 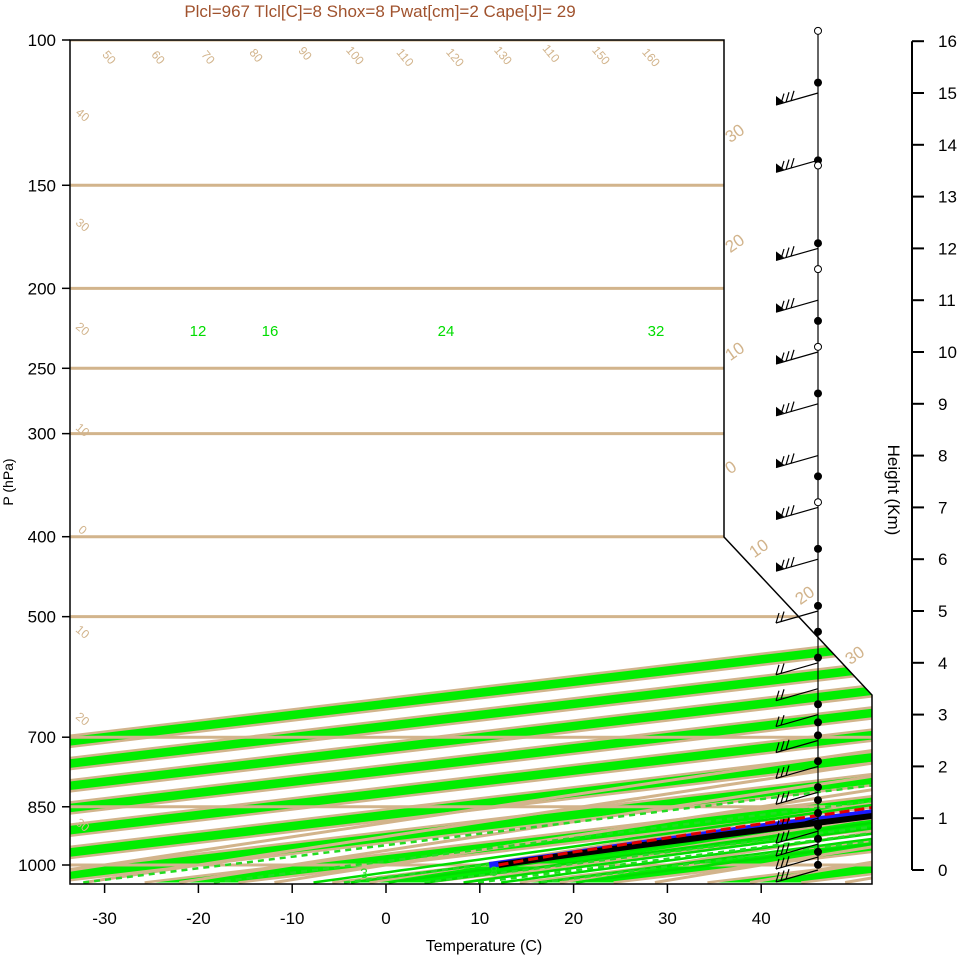 What do you see at coordinates (42, 617) in the screenshot?
I see `p-tick-label: 500` at bounding box center [42, 617].